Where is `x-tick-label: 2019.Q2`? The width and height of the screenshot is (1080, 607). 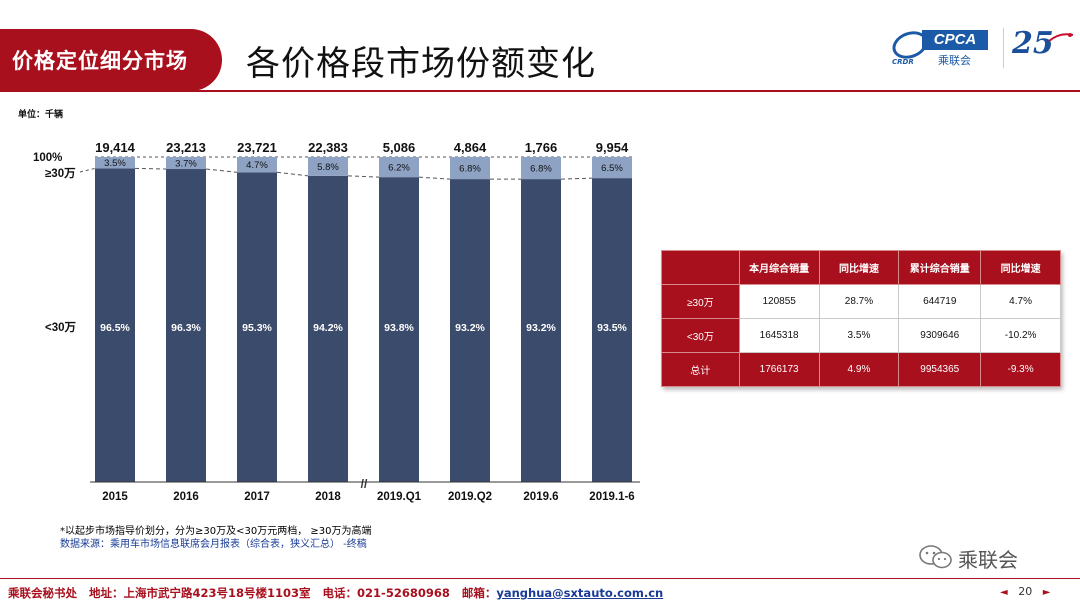 x-tick-label: 2019.Q2 is located at coordinates (470, 497).